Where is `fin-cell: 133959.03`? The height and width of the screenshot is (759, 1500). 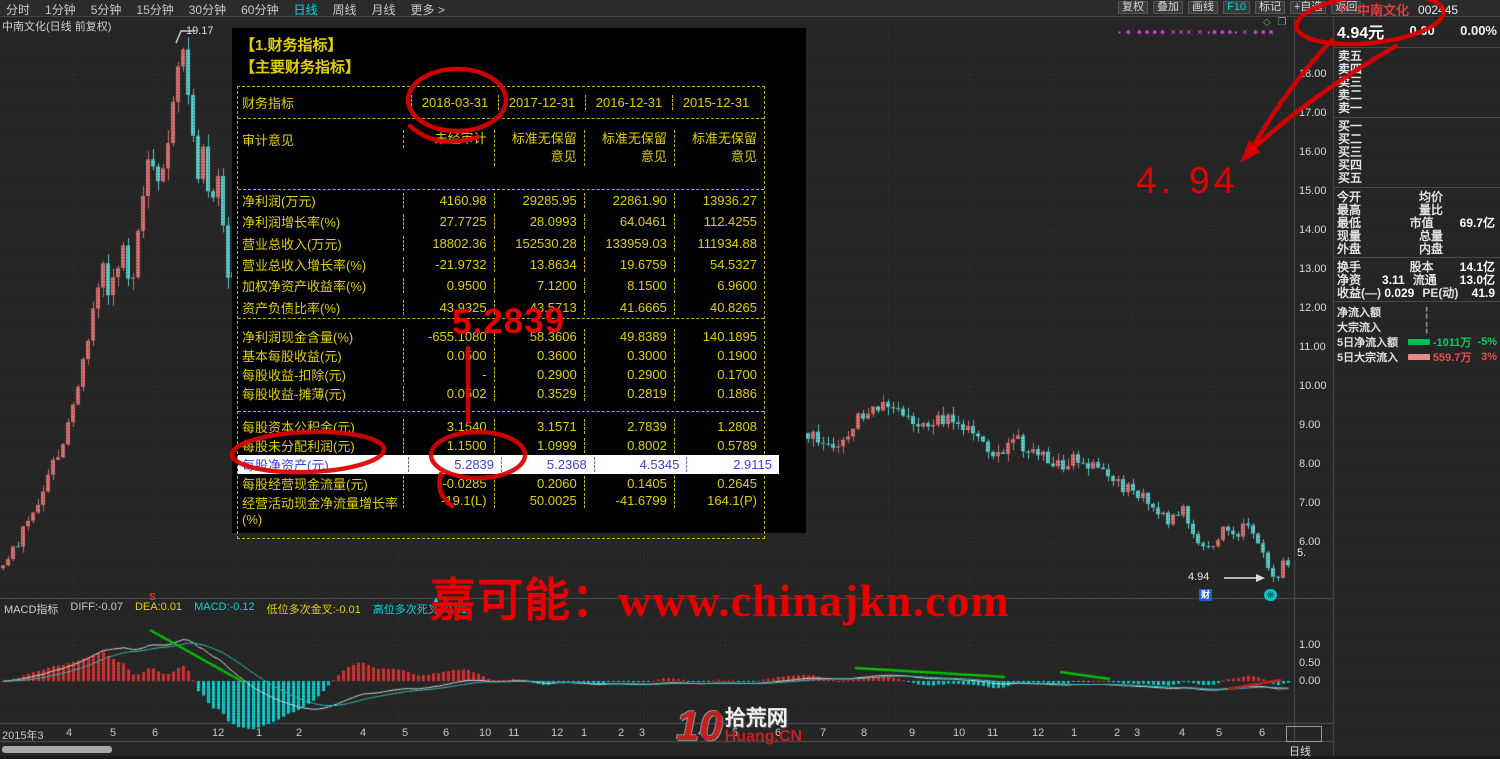 fin-cell: 133959.03 is located at coordinates (628, 243).